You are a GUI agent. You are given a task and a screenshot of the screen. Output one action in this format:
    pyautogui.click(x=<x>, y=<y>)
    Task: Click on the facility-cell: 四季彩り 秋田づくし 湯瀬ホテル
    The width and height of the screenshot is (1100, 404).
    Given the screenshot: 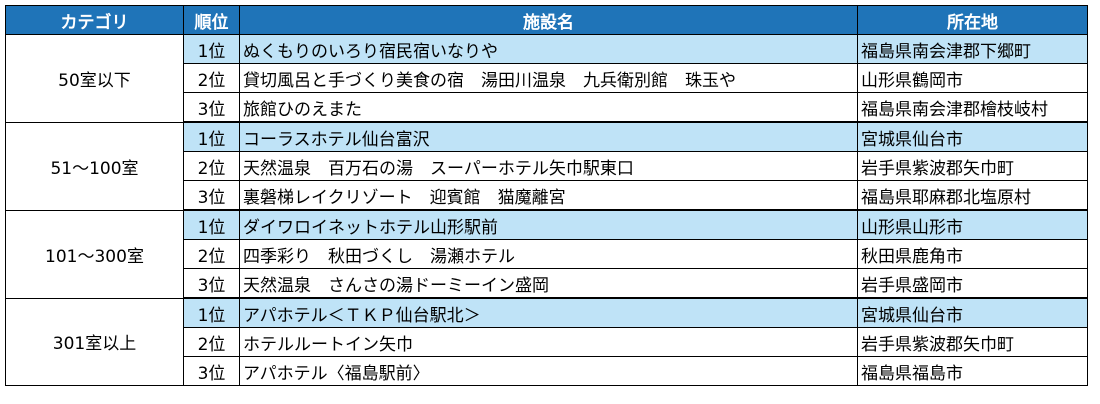 What is the action you would take?
    pyautogui.click(x=548, y=254)
    